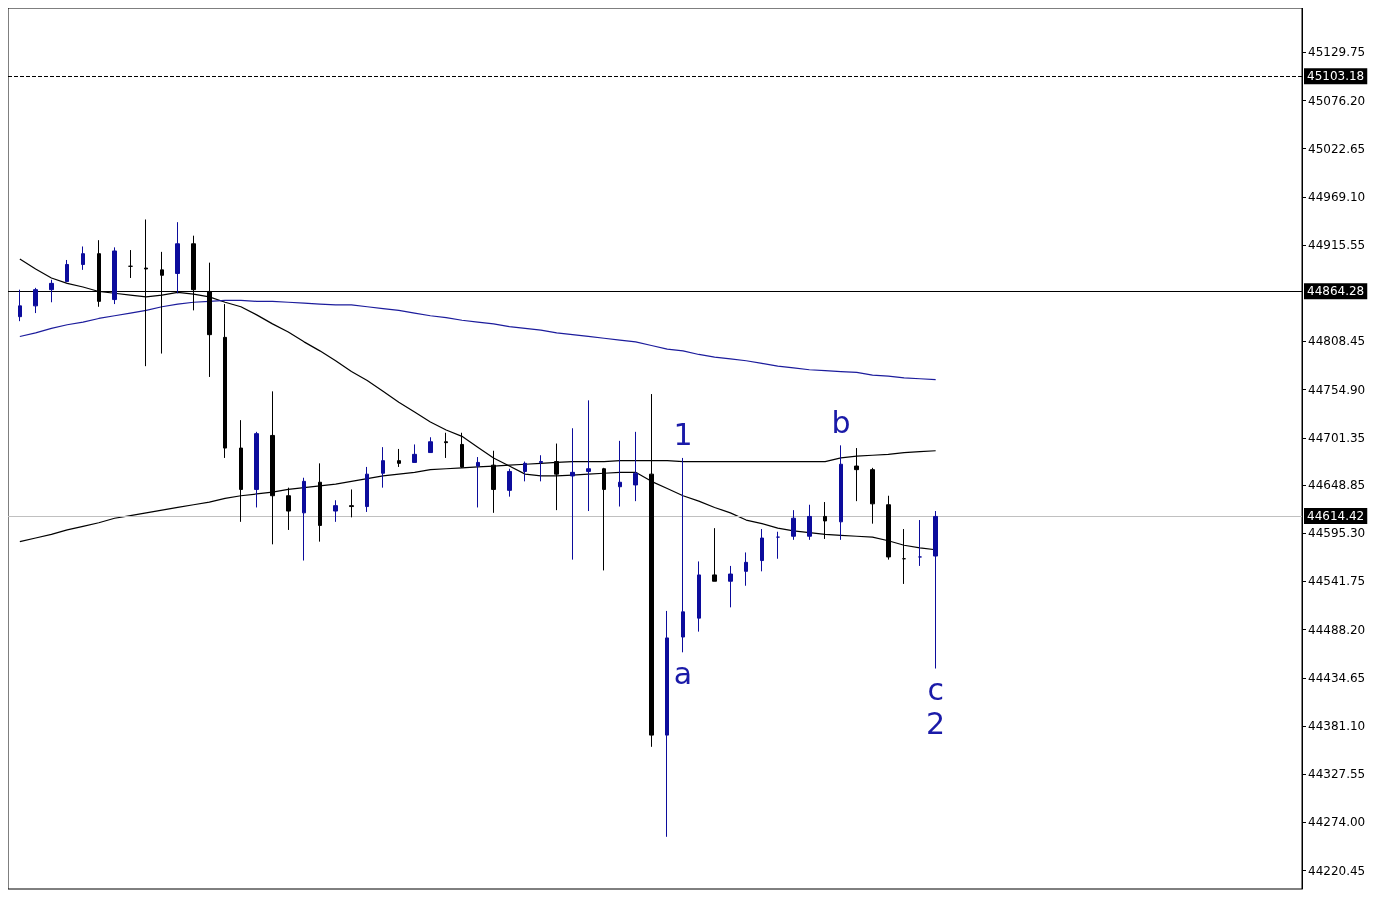 This screenshot has width=1390, height=903. Describe the element at coordinates (1337, 629) in the screenshot. I see `y-tick-label: 44488.20` at that location.